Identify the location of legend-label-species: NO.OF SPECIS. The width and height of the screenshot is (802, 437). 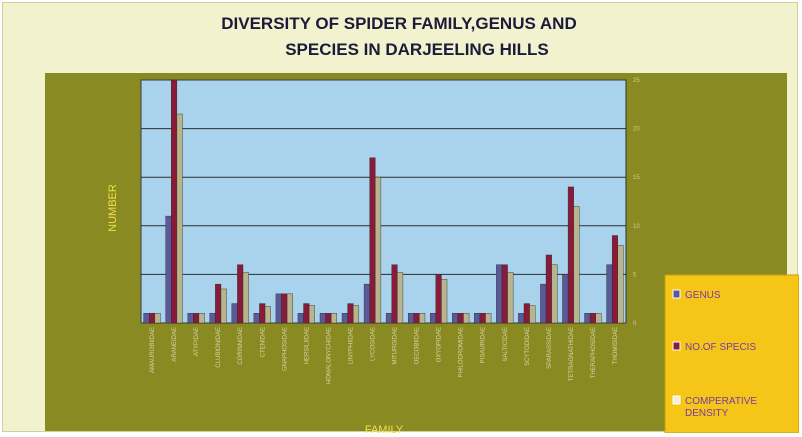
(720, 347).